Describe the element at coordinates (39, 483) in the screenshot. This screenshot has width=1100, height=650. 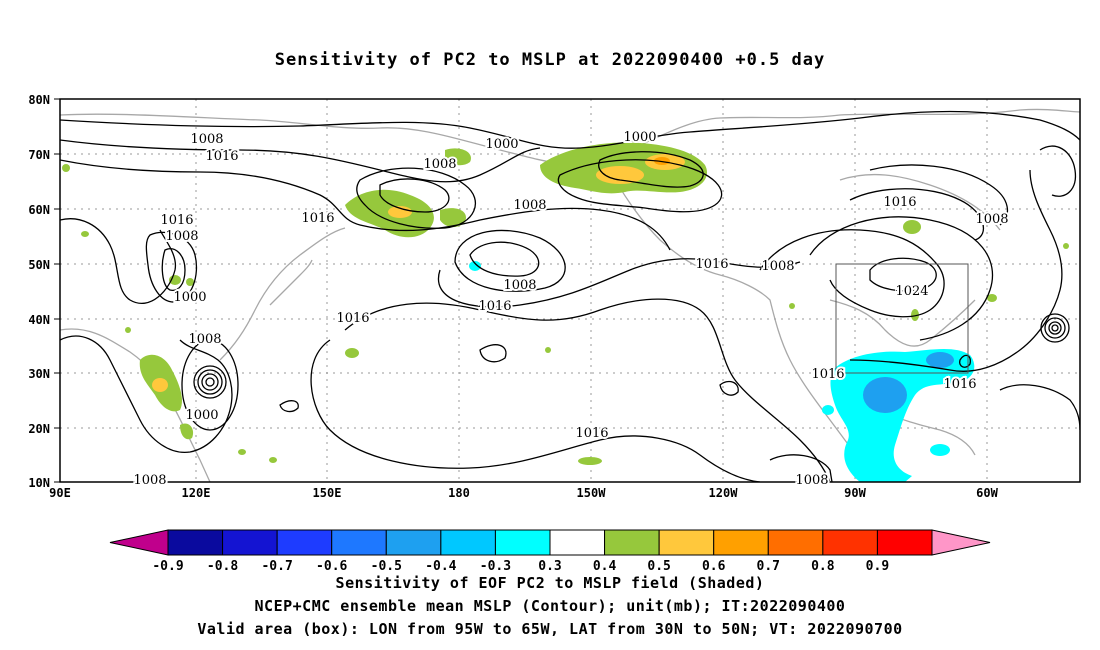
I see `lat-label: 10N` at that location.